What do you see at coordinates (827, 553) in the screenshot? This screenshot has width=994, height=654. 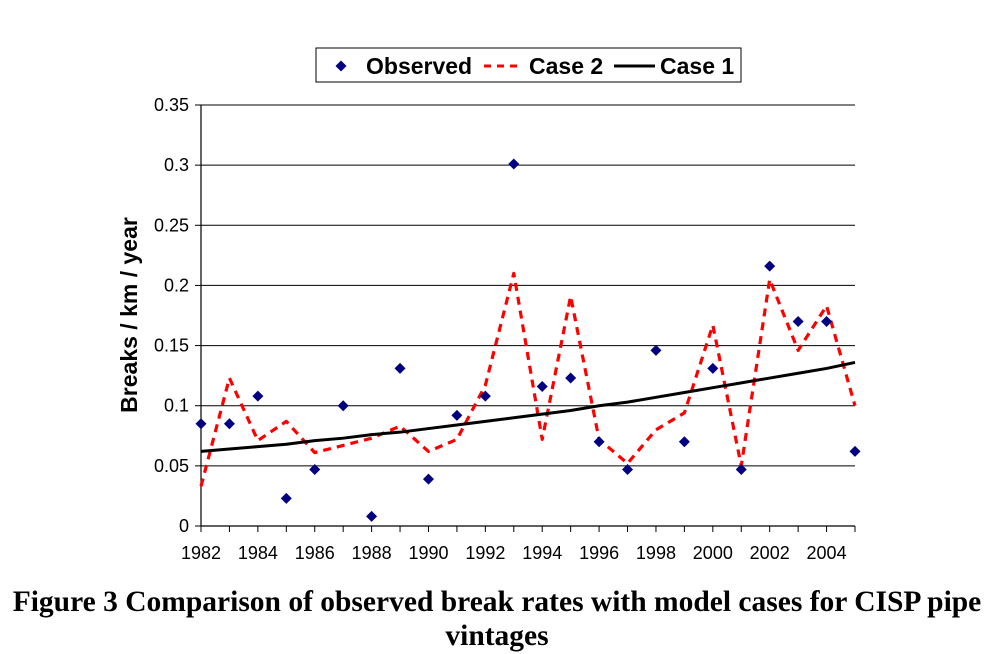 I see `x-tick-label: 2004` at bounding box center [827, 553].